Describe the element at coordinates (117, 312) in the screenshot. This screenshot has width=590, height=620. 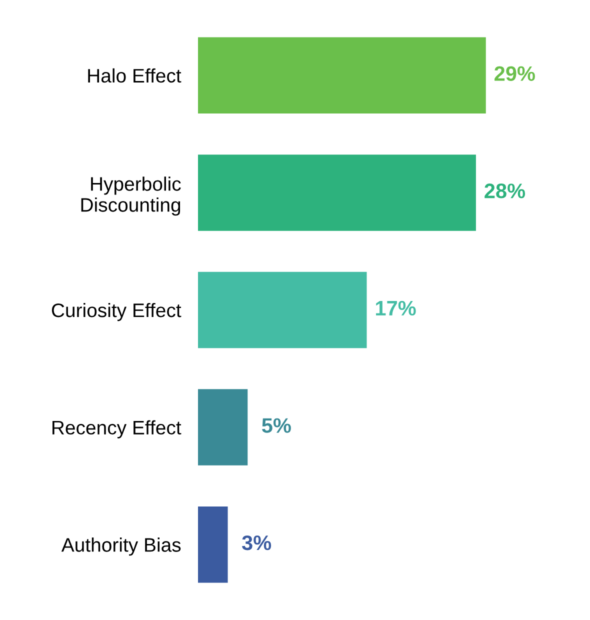
I see `y-tick-label: Curiosity Effect` at that location.